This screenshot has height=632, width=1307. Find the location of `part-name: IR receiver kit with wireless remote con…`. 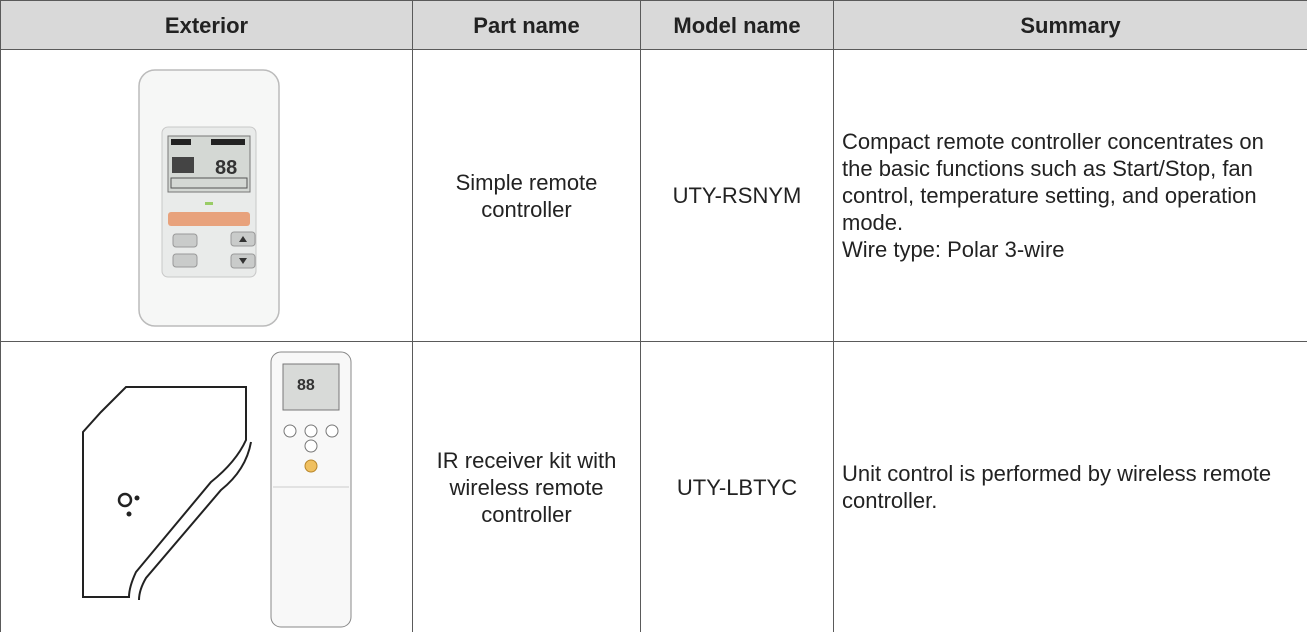

part-name: IR receiver kit with wireless remote con… is located at coordinates (527, 487).